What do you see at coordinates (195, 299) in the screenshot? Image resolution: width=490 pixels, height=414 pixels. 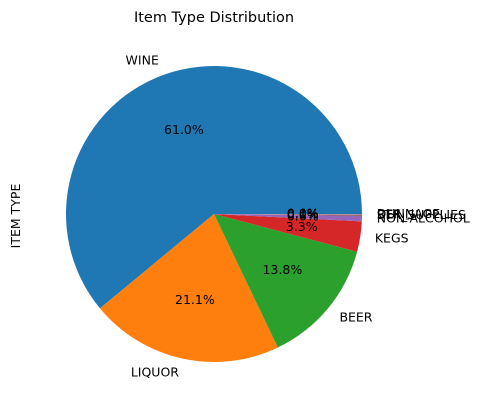 I see `slice-percent-liquor: 21.1%` at bounding box center [195, 299].